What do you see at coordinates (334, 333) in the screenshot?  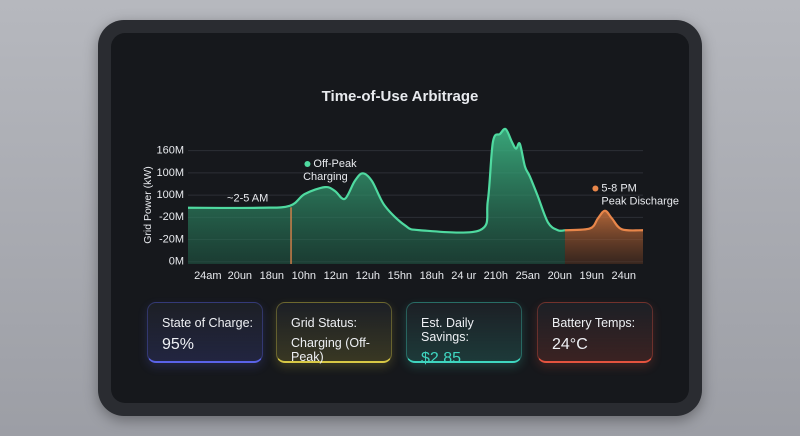 I see `kpi-card: Grid Status: Charging (Off-Peak)` at bounding box center [334, 333].